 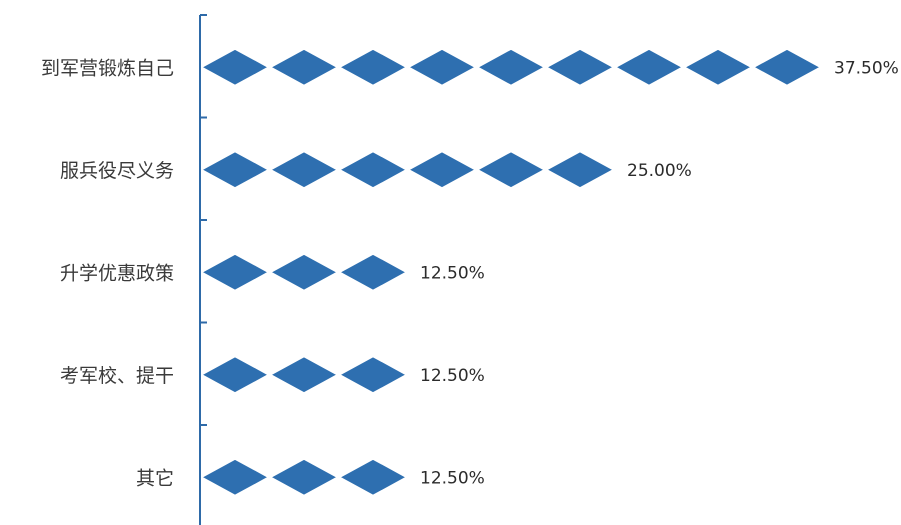 I want to click on data-label: 25.00%, so click(x=659, y=171).